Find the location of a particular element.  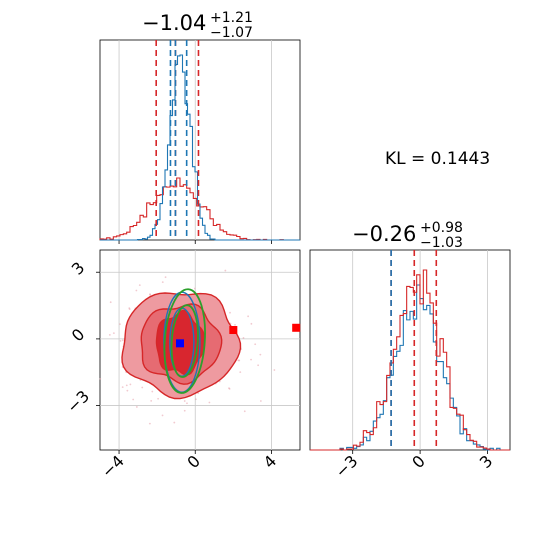

contour-green-outer is located at coordinates (184, 341).